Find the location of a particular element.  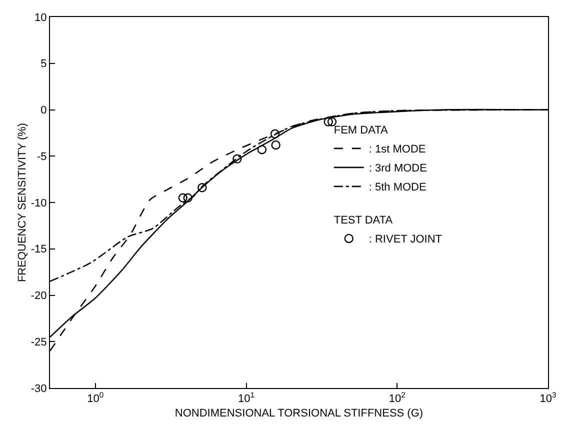

y-tick-label: 5 is located at coordinates (43, 64).